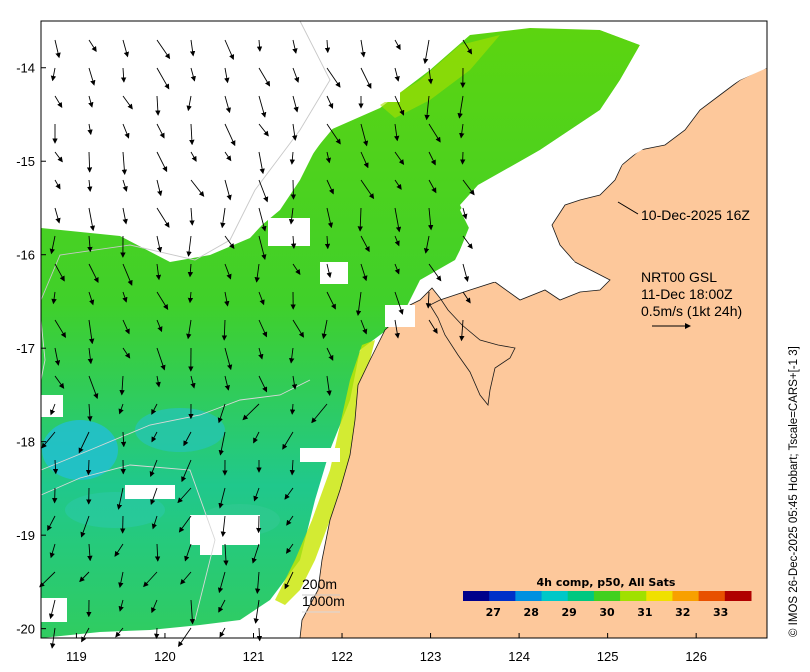 The height and width of the screenshot is (672, 810). What do you see at coordinates (607, 612) in the screenshot?
I see `colorbar-label: 30` at bounding box center [607, 612].